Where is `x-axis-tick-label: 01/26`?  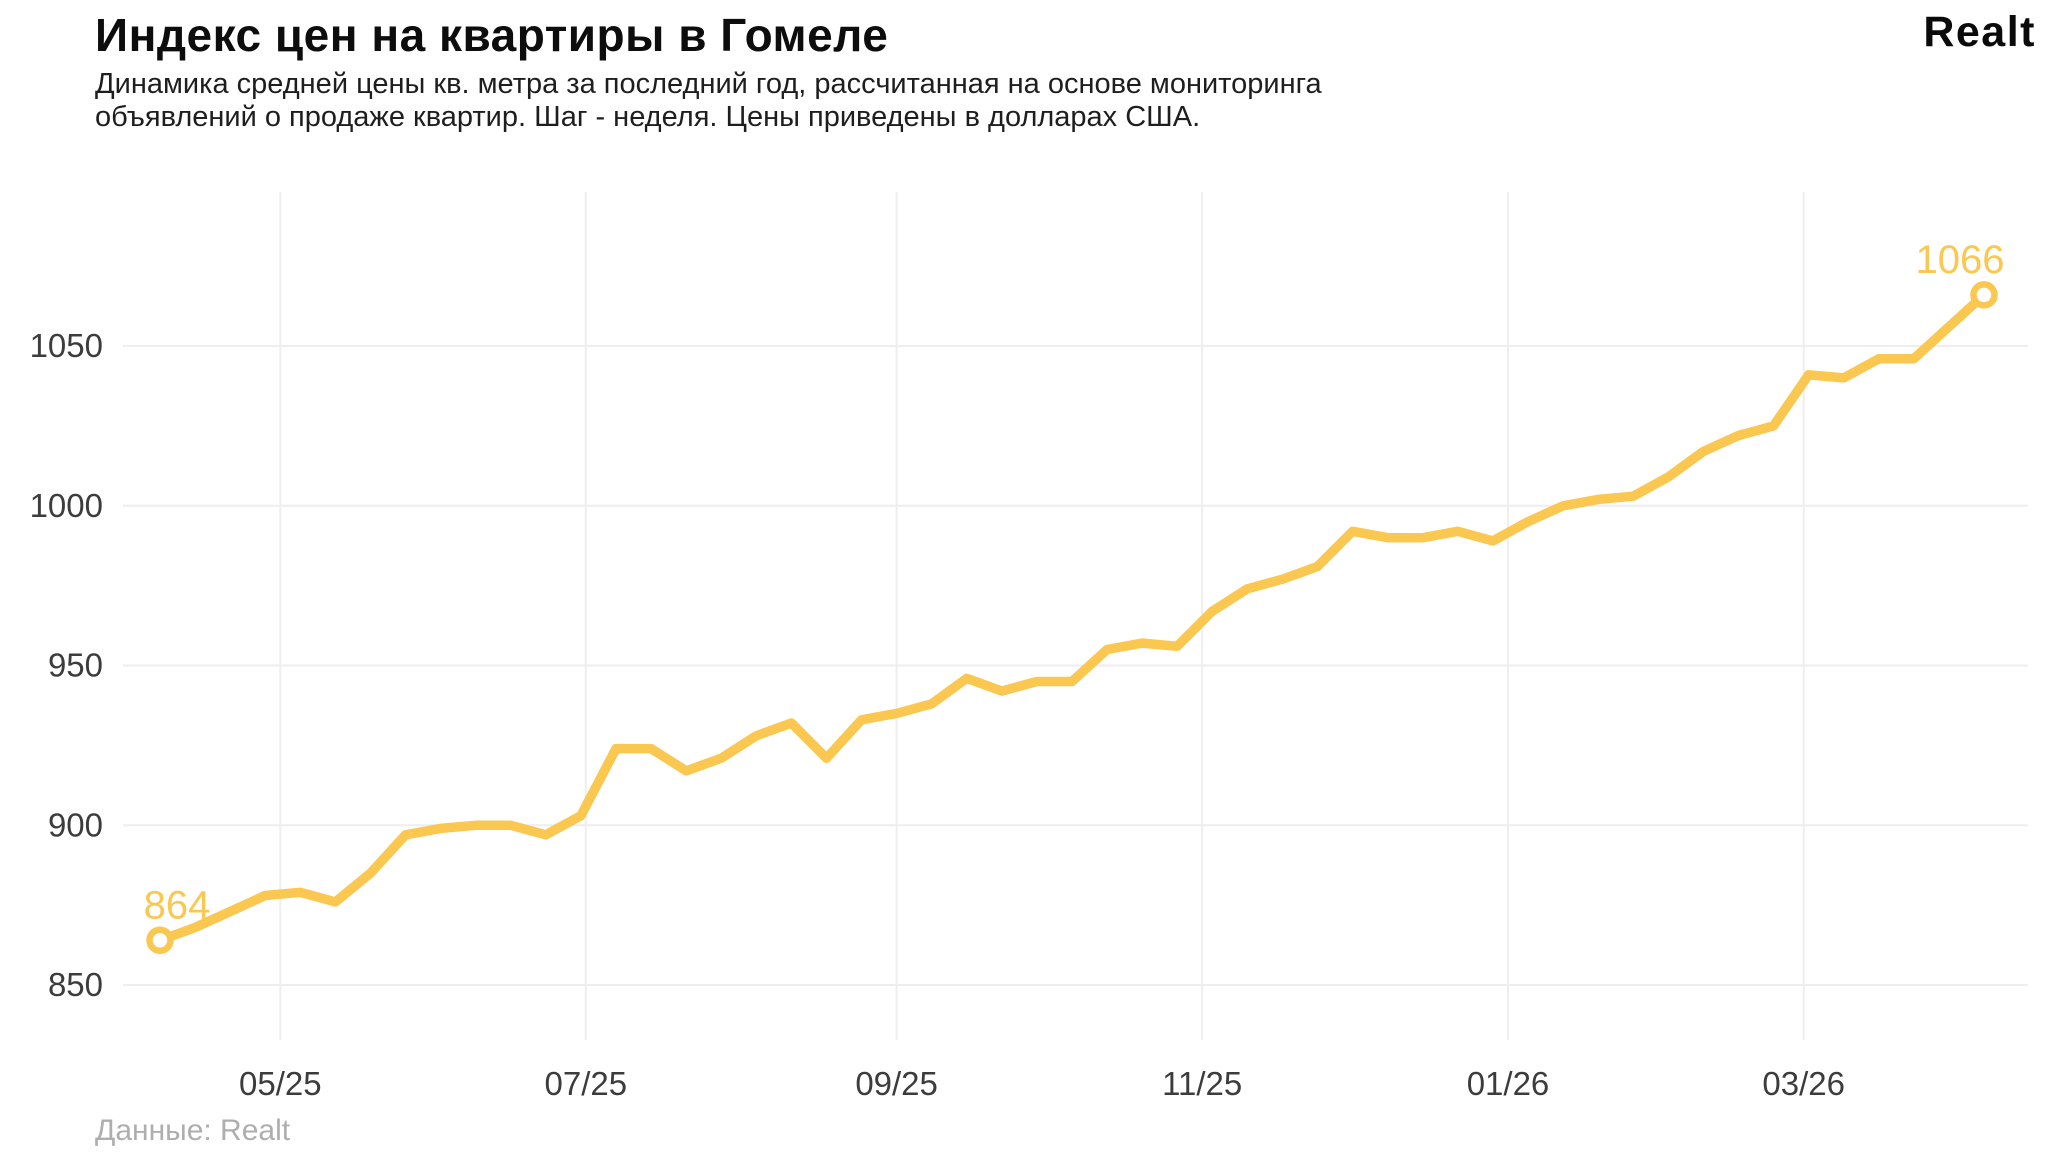
x-axis-tick-label: 01/26 is located at coordinates (1508, 1083).